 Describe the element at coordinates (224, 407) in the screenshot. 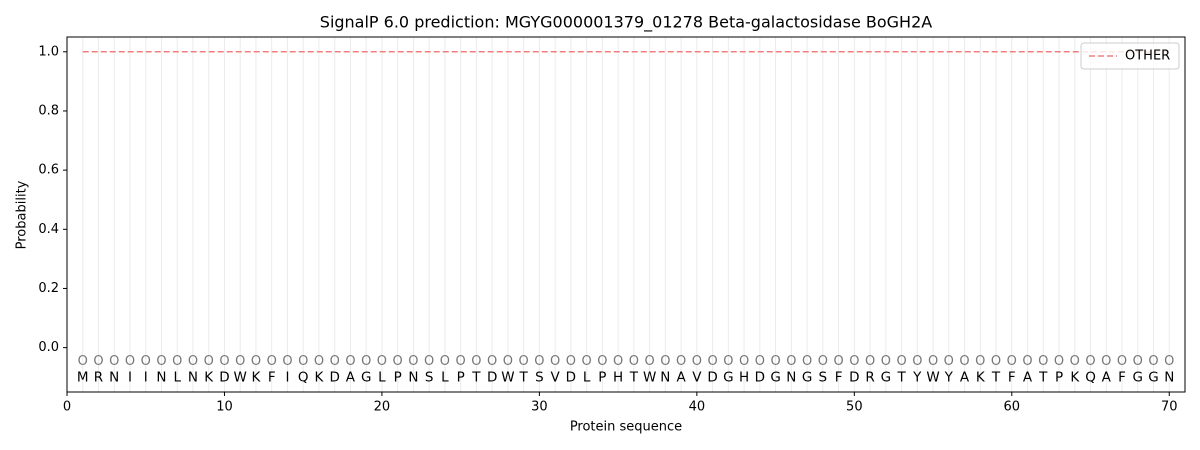

I see `x-tick-label: 10` at that location.